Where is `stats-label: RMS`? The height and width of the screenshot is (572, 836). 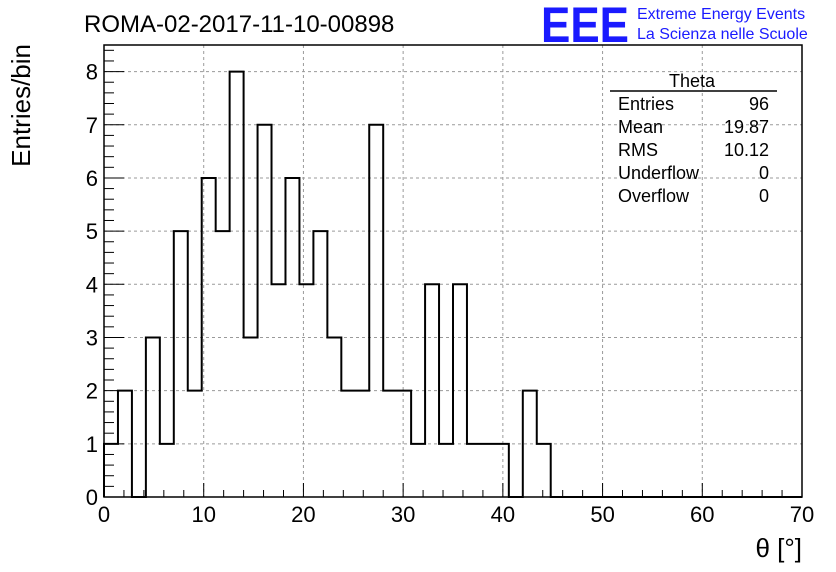 stats-label: RMS is located at coordinates (638, 150).